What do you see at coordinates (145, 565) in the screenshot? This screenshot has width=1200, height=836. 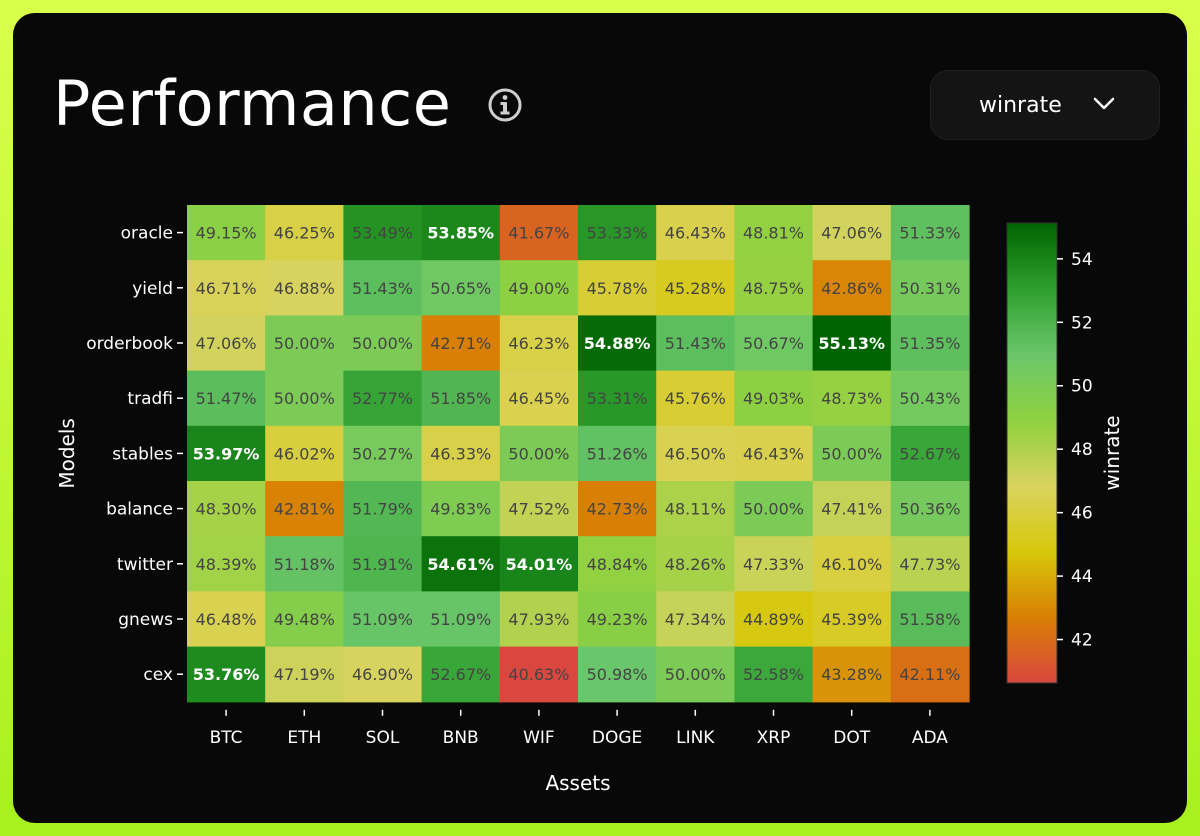 I see `y-tick-label: twitter` at bounding box center [145, 565].